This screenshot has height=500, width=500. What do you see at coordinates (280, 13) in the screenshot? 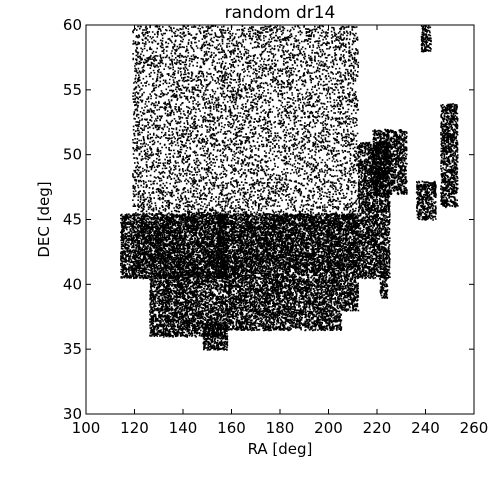
I see `chart-title: random dr14` at bounding box center [280, 13].